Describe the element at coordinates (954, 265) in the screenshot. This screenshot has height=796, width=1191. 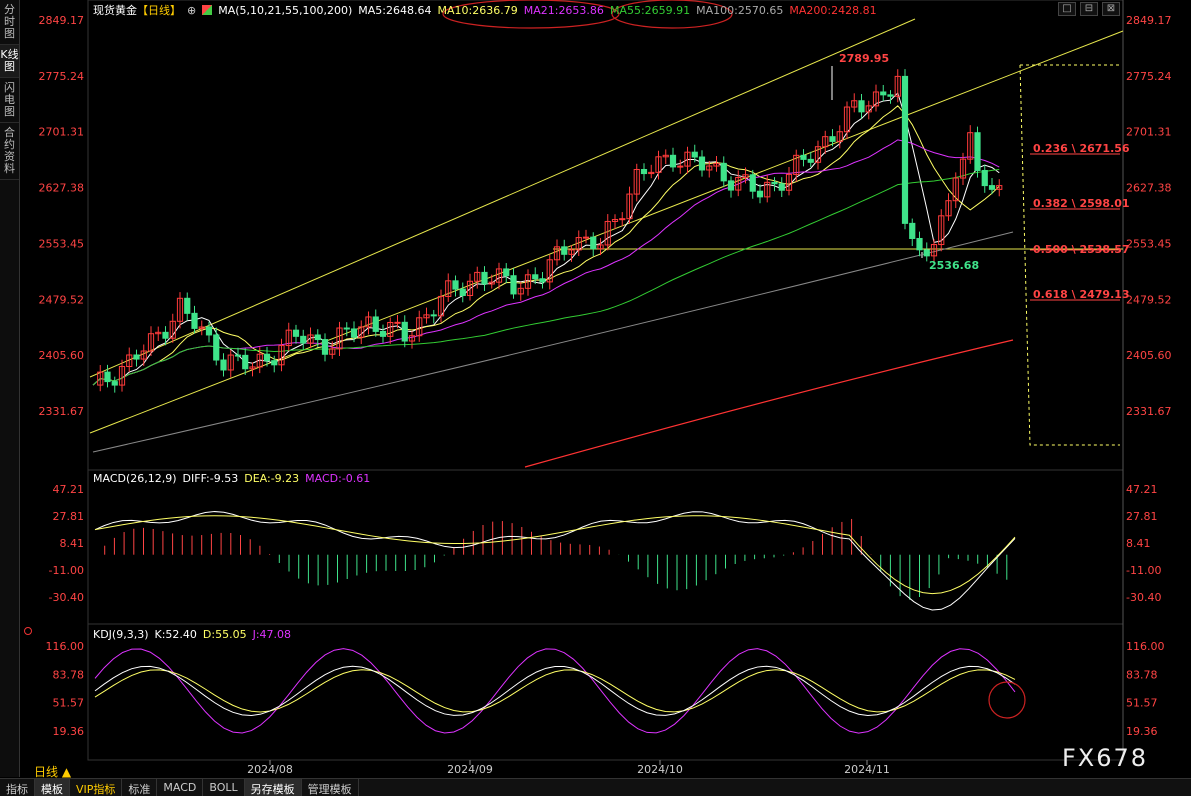
I see `low-price-label: 2536.68` at that location.